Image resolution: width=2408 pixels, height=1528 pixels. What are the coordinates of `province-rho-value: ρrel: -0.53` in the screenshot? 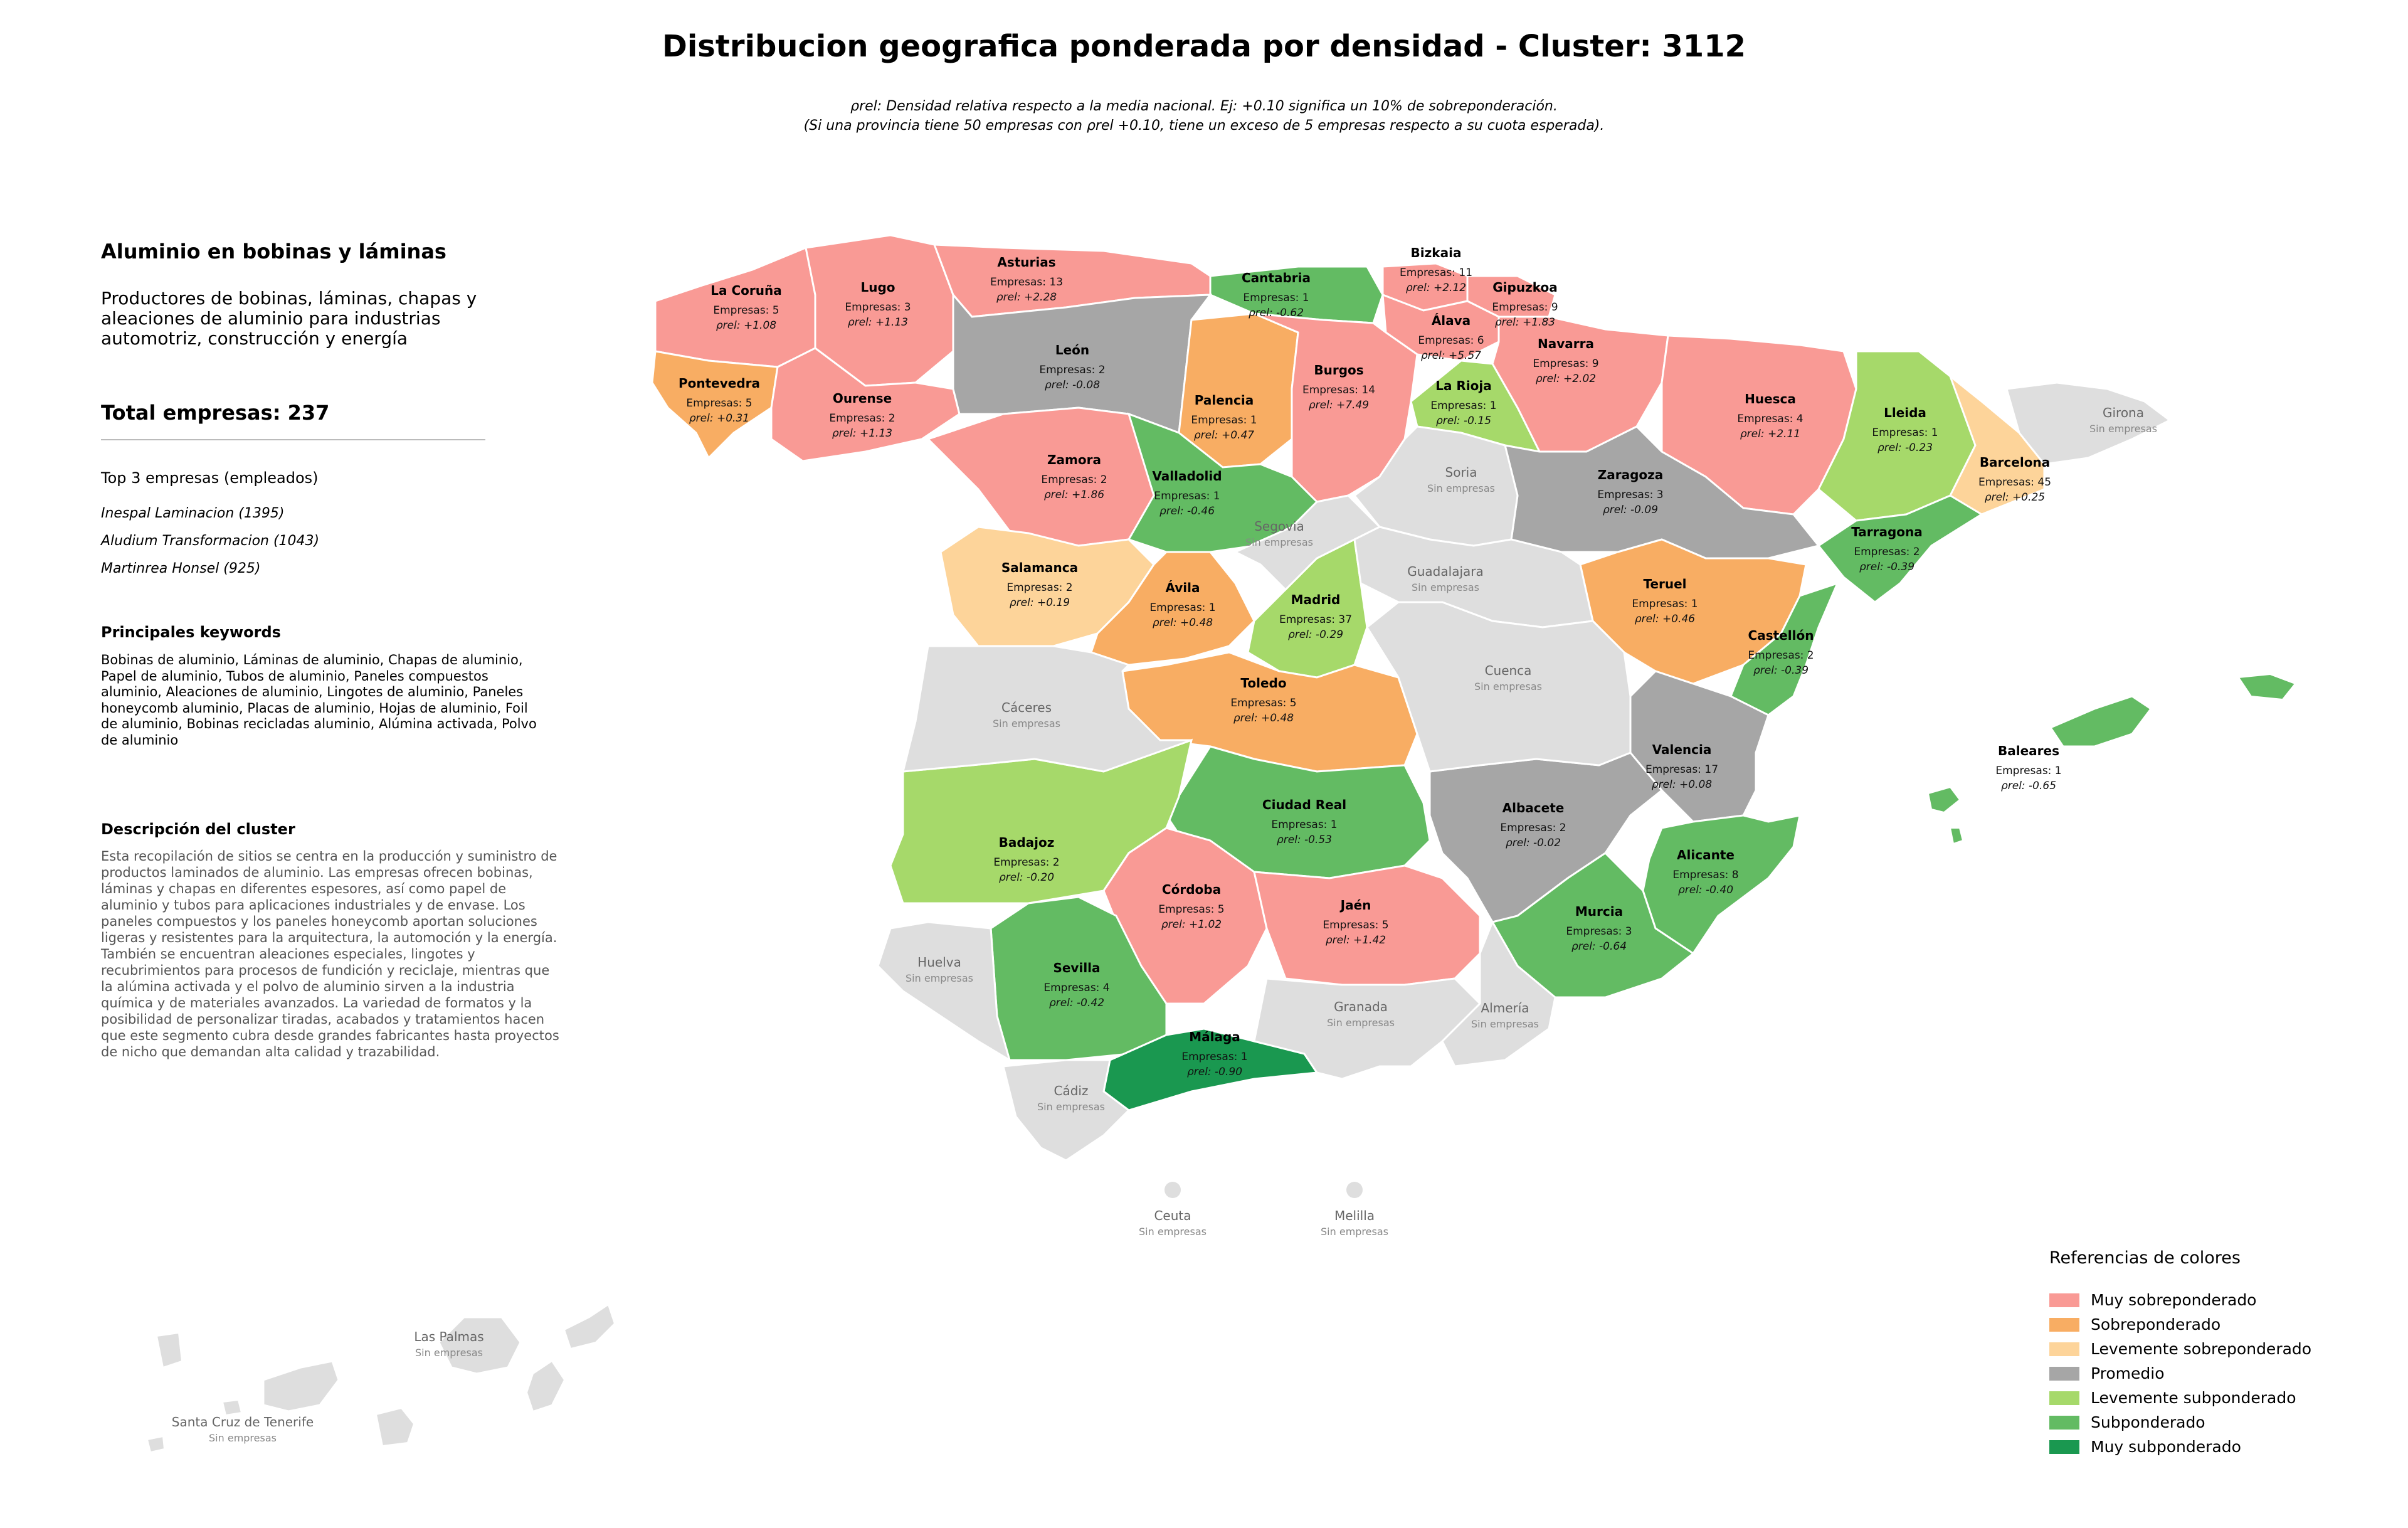 It's located at (1304, 840).